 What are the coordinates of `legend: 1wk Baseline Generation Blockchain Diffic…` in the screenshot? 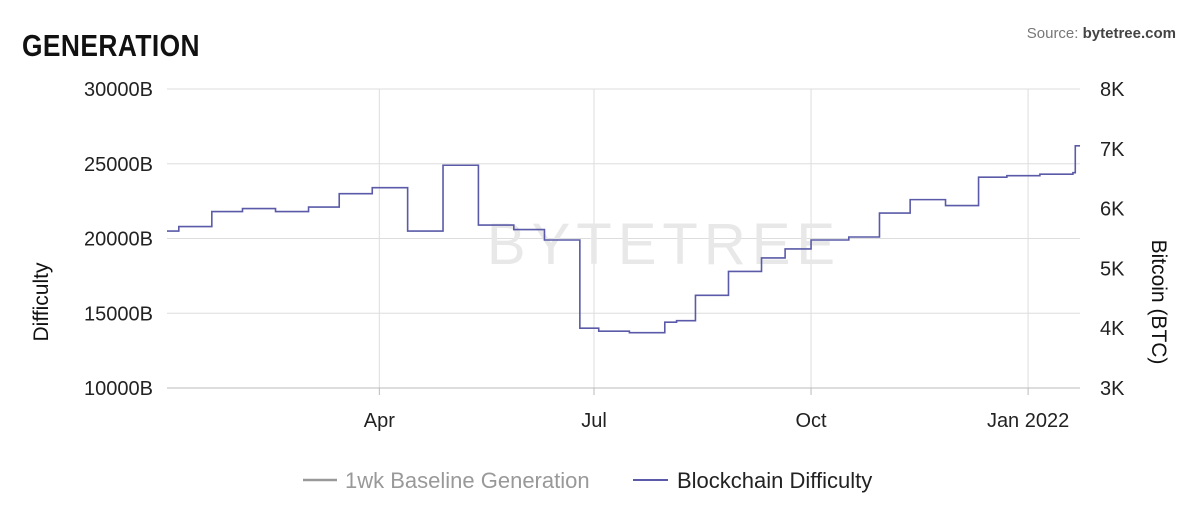 It's located at (587, 480).